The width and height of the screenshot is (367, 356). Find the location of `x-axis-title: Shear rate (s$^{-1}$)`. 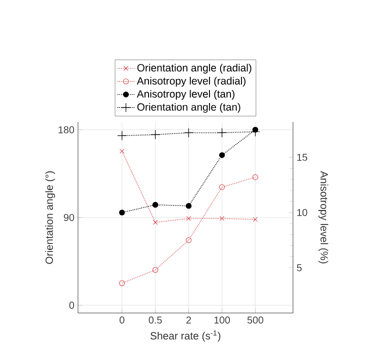

x-axis-title: Shear rate (s$^{-1}$) is located at coordinates (185, 336).